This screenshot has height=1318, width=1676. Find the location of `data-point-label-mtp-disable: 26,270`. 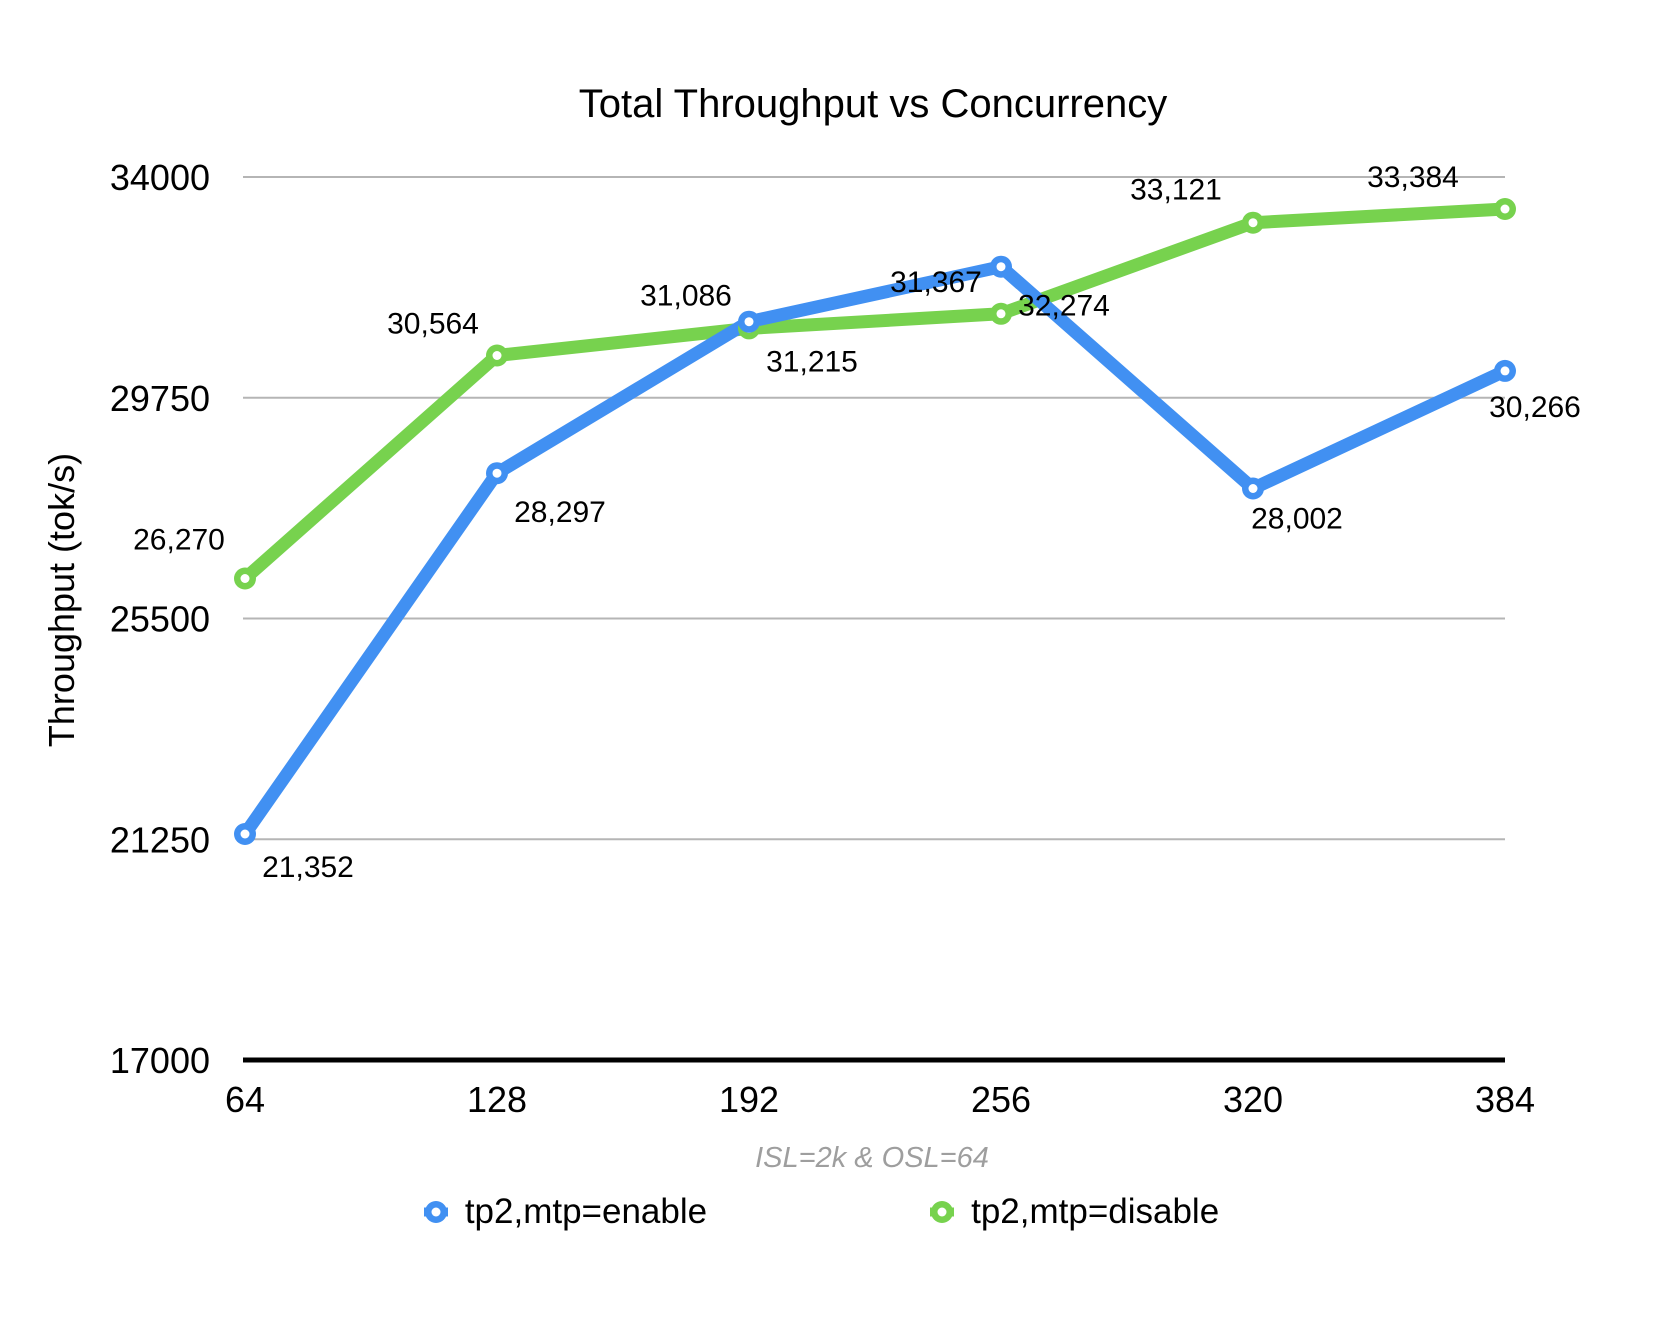

data-point-label-mtp-disable: 26,270 is located at coordinates (179, 540).